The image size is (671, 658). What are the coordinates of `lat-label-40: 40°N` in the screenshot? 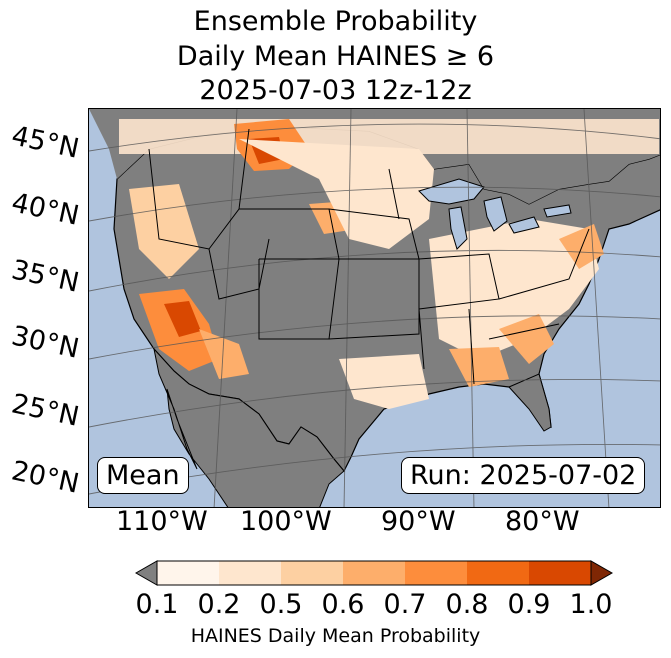 It's located at (45, 209).